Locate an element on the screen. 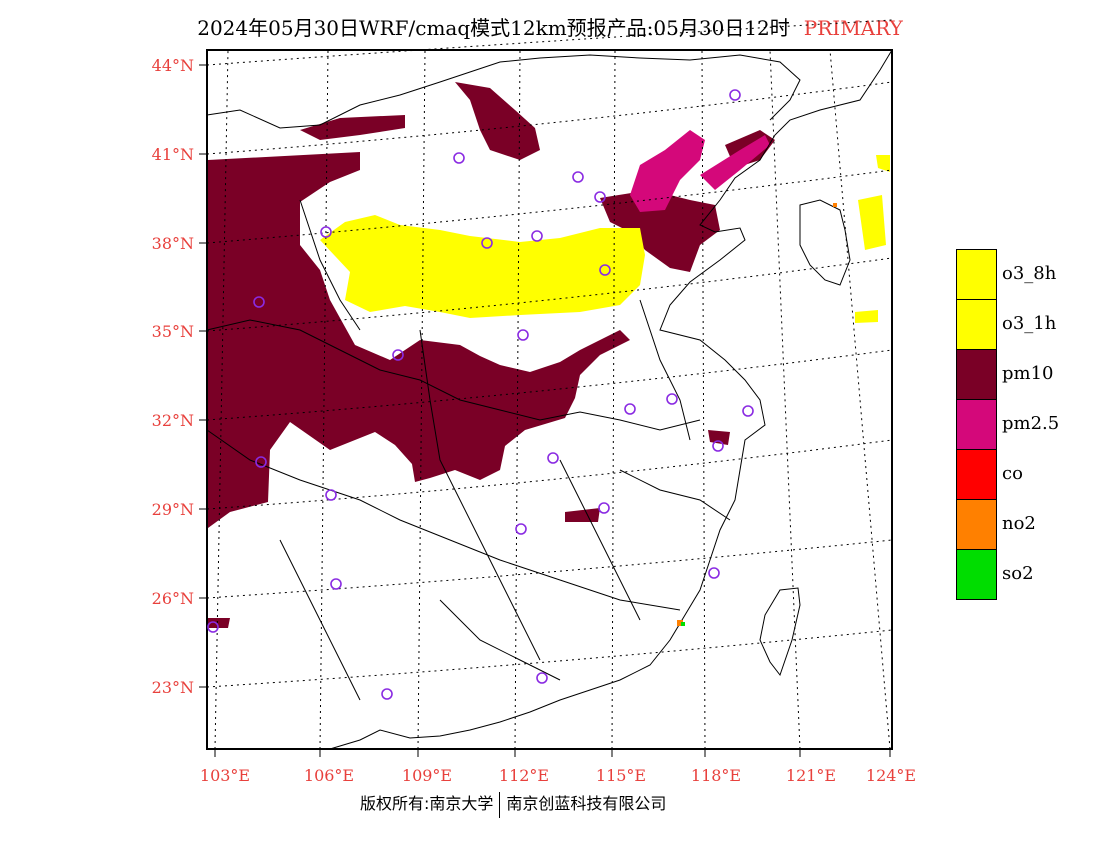 This screenshot has height=850, width=1100. footer-separator is located at coordinates (500, 804).